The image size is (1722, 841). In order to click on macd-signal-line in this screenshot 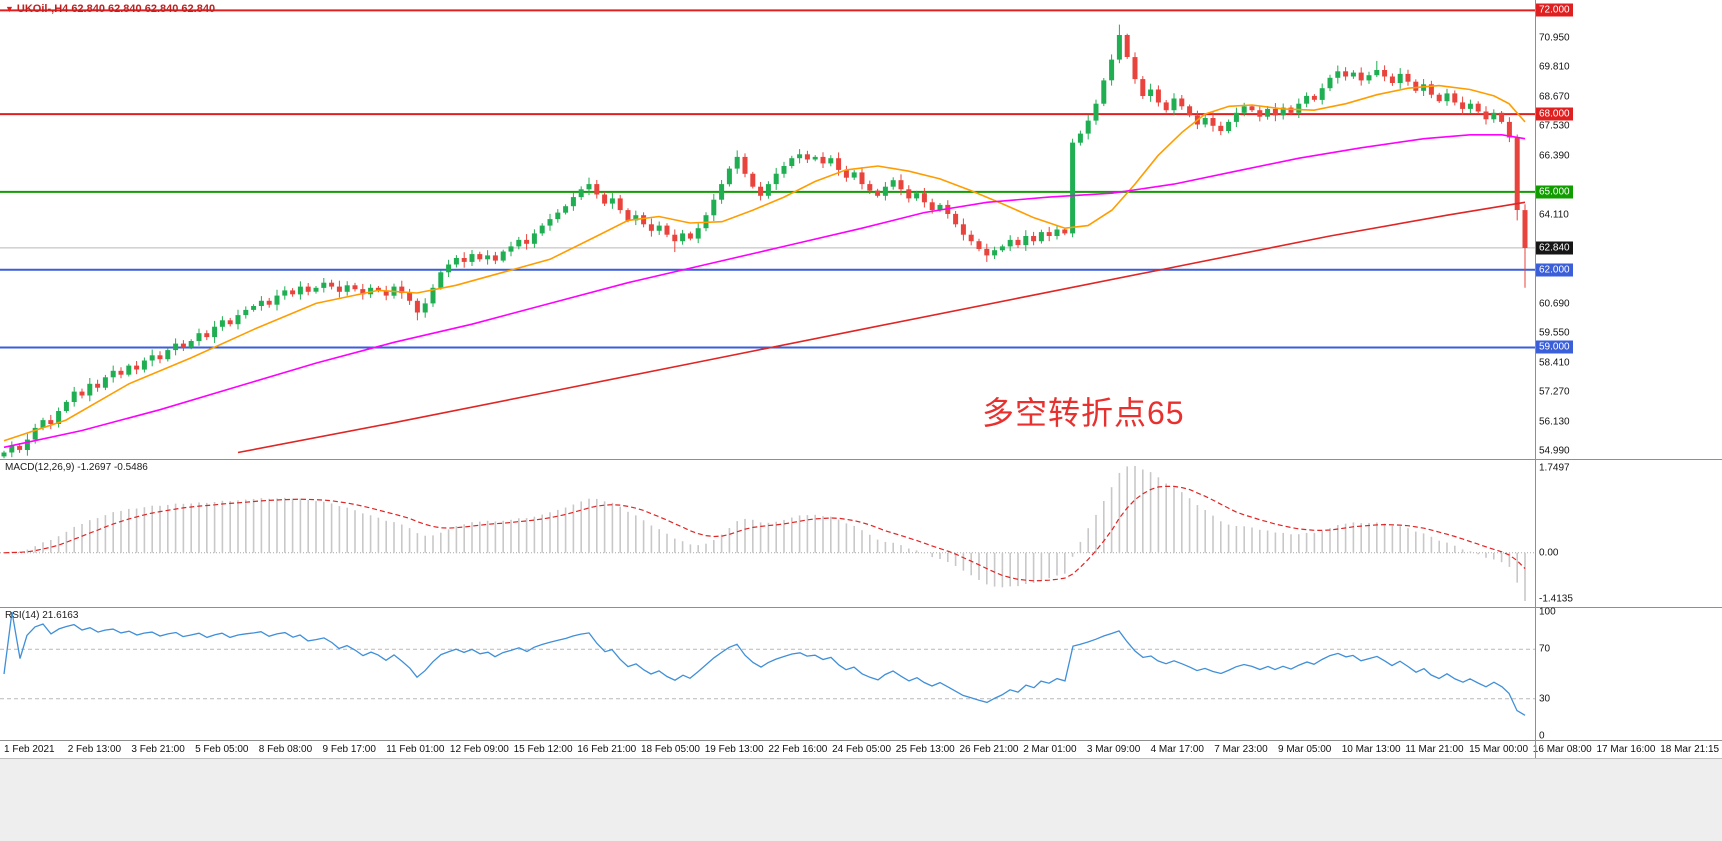, I will do `click(764, 533)`.